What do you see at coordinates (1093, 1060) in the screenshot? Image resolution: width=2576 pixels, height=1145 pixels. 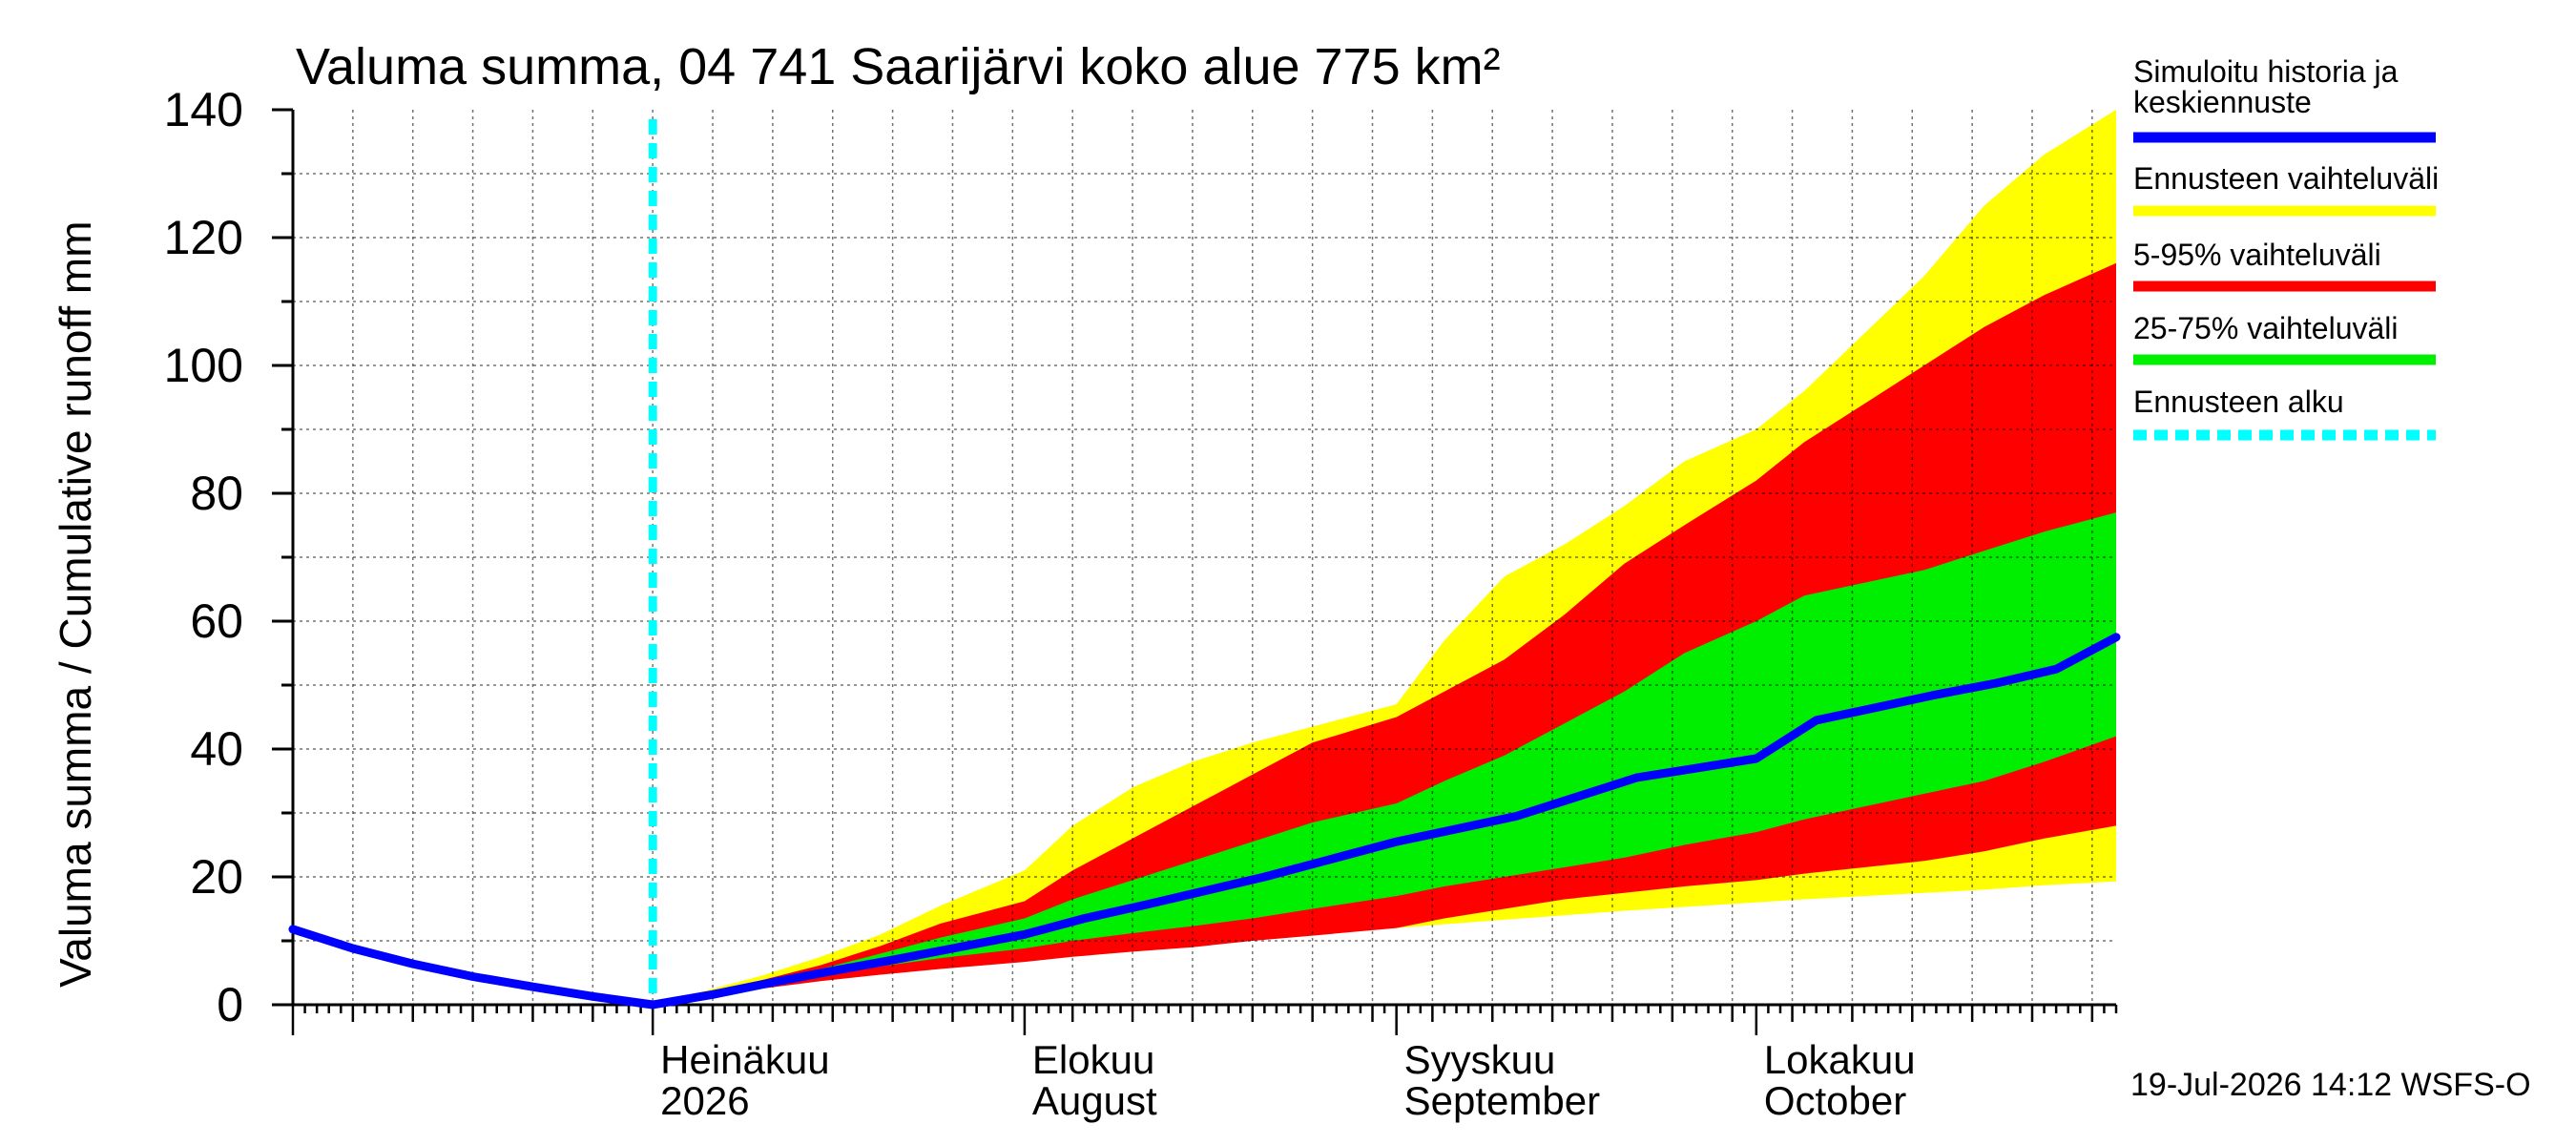 I see `x-month-label: Elokuu` at bounding box center [1093, 1060].